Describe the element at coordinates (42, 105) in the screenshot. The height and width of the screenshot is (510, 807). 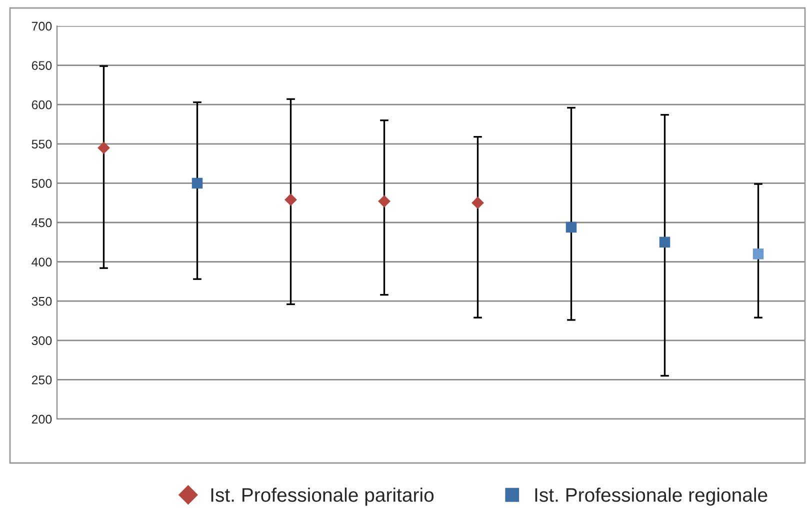
I see `y-tick-label: 600` at that location.